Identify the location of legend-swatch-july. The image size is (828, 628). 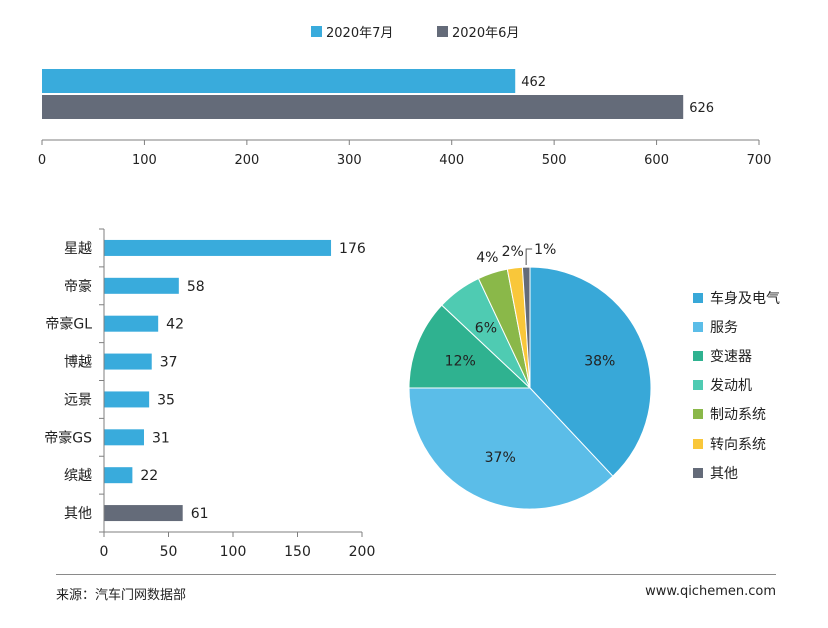
(316, 31).